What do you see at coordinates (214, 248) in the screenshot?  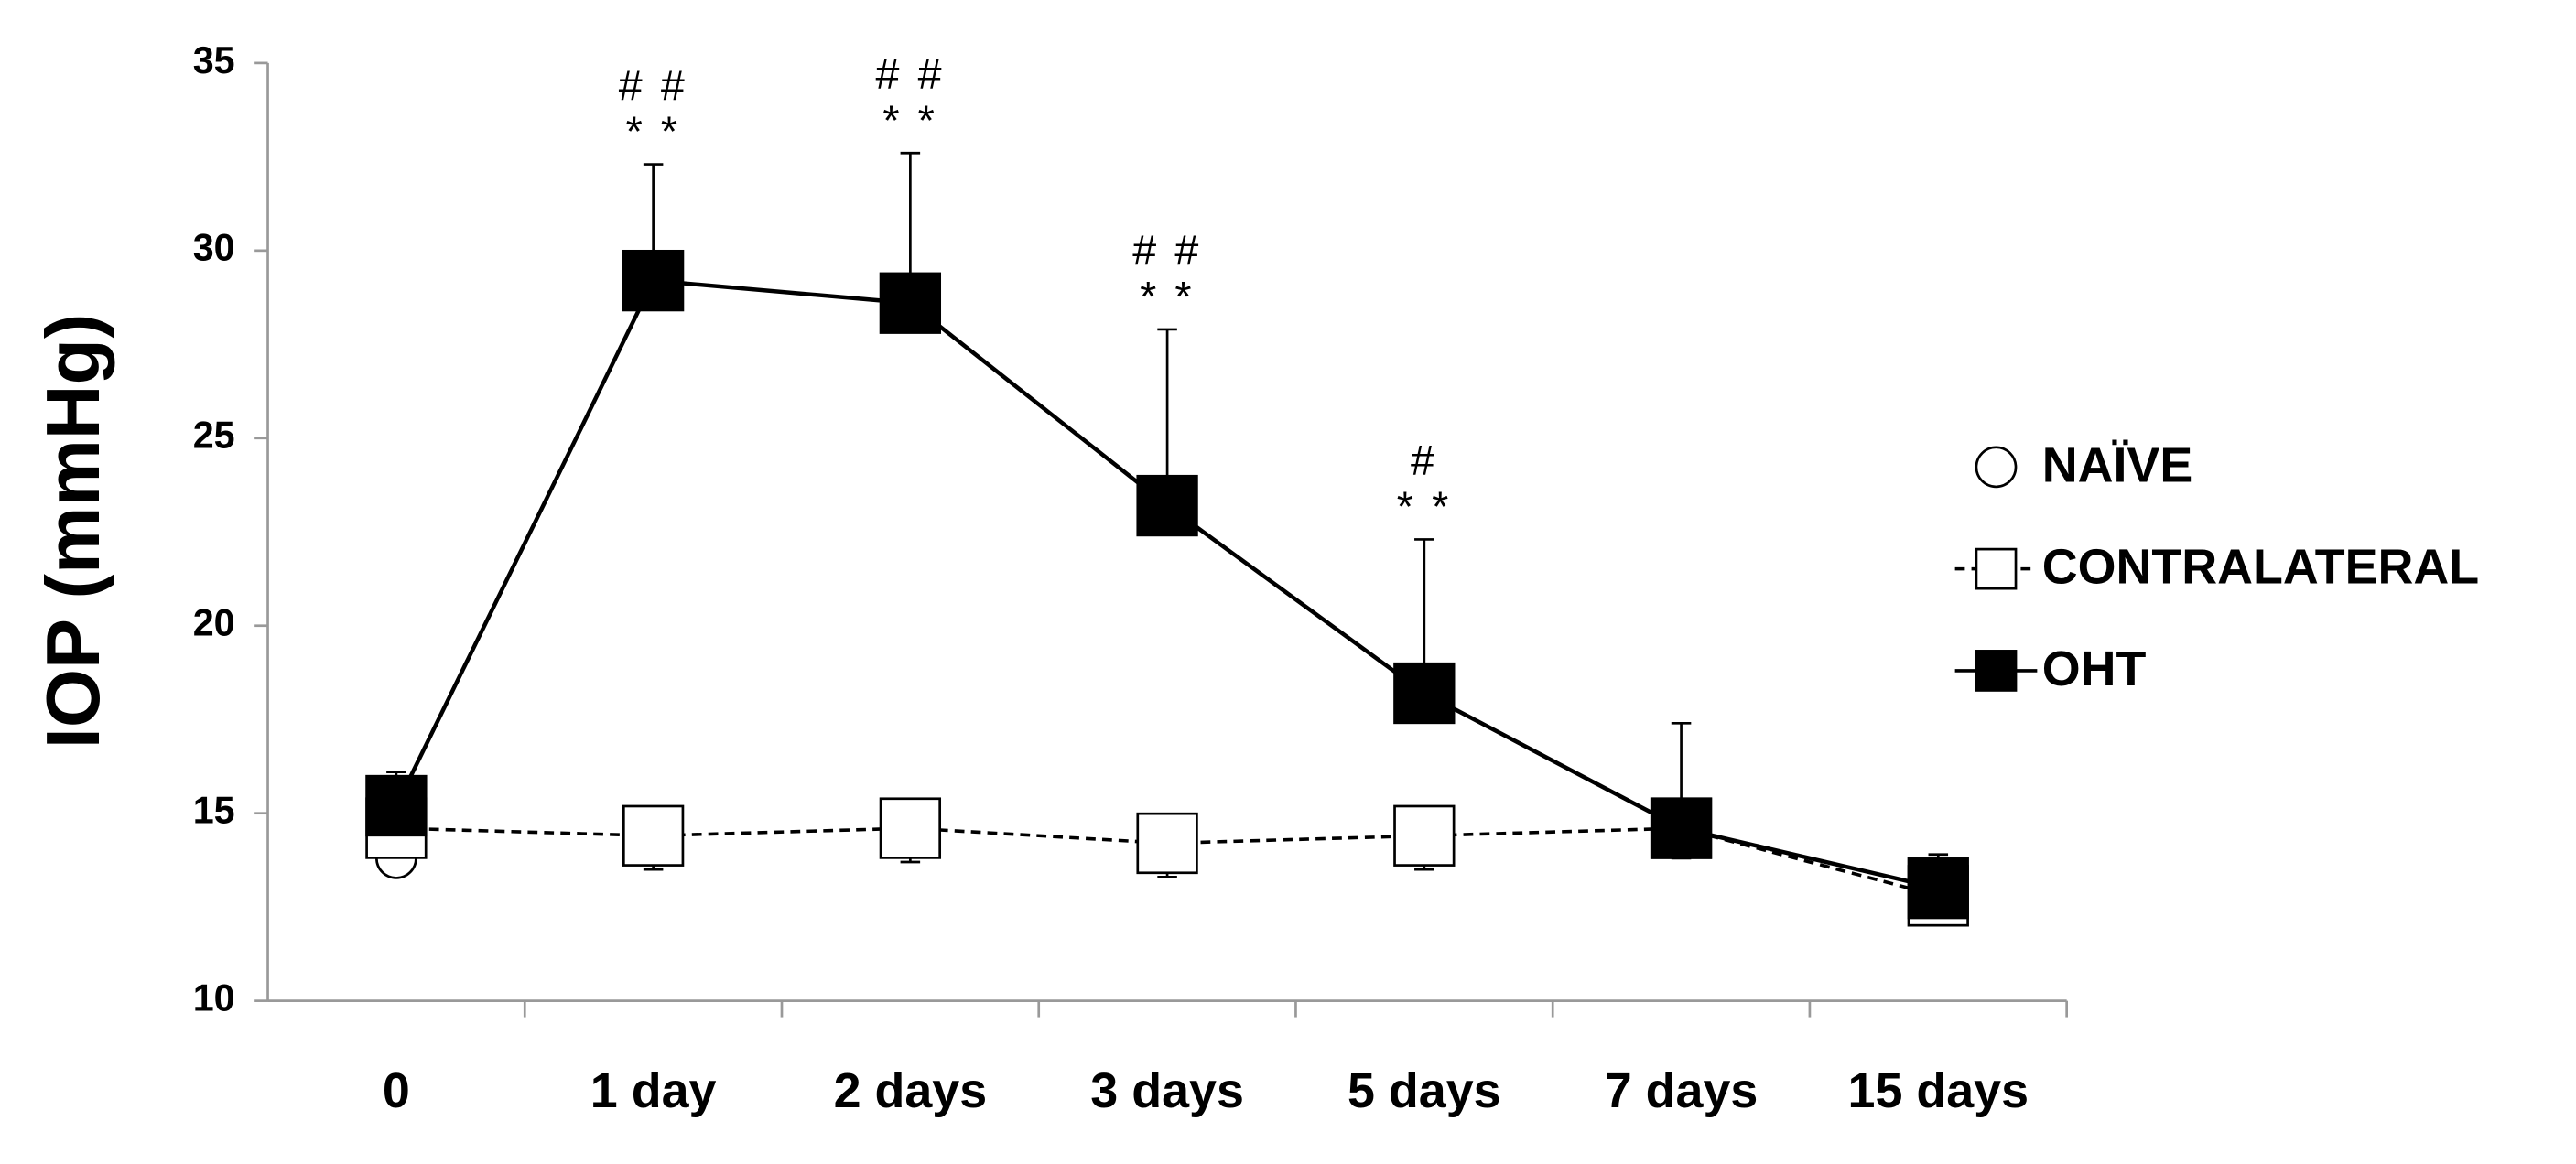 I see `y-tick-label: 30` at bounding box center [214, 248].